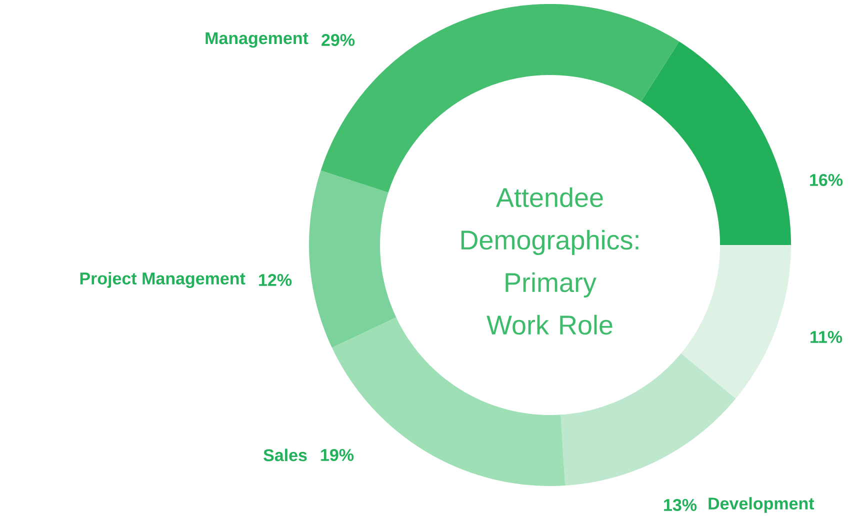 The image size is (850, 527). What do you see at coordinates (275, 280) in the screenshot?
I see `data-label: 12%` at bounding box center [275, 280].